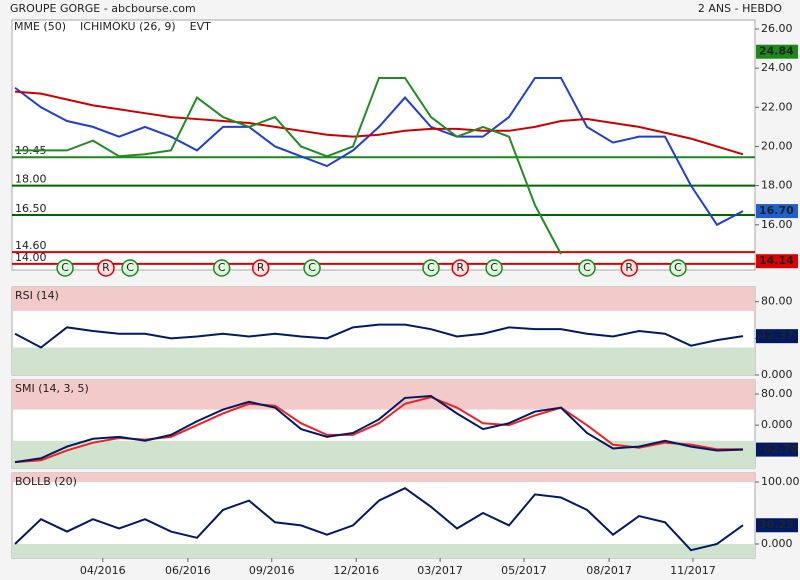 The height and width of the screenshot is (580, 800). Describe the element at coordinates (31, 257) in the screenshot. I see `level-label: 14.00` at that location.